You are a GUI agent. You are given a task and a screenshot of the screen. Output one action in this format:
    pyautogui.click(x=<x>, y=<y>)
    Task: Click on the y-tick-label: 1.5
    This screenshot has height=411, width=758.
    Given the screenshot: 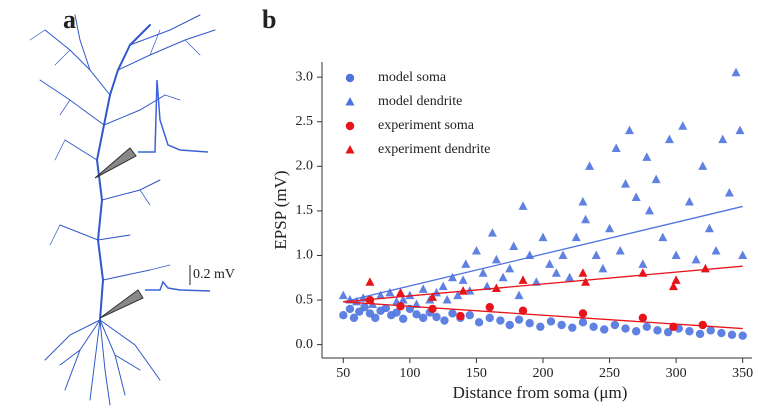 What is the action you would take?
    pyautogui.click(x=305, y=210)
    